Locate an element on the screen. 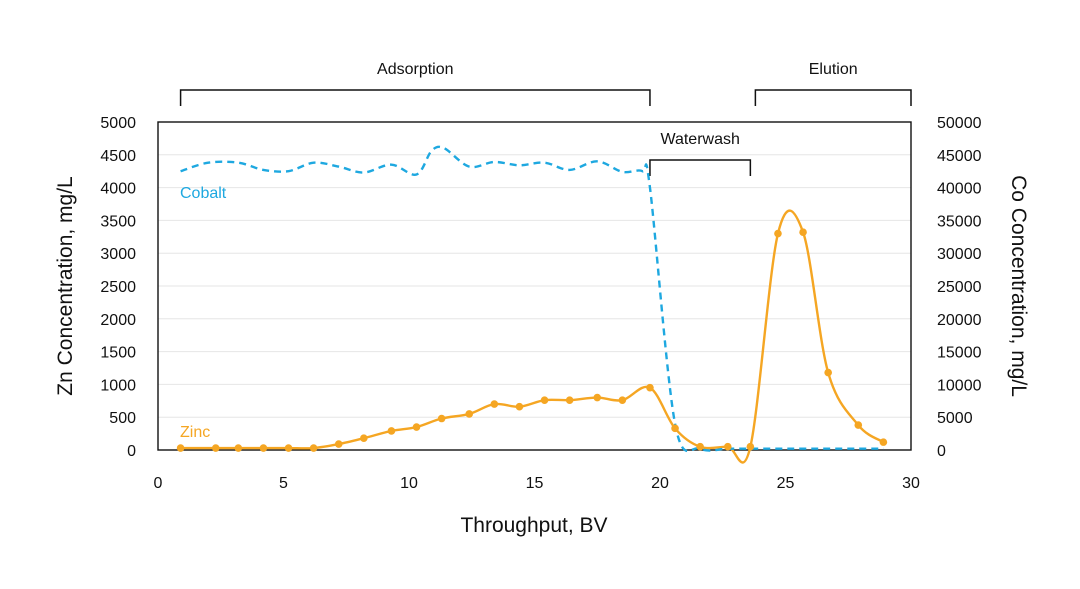 The height and width of the screenshot is (589, 1080). phase-bracket-elution is located at coordinates (833, 97).